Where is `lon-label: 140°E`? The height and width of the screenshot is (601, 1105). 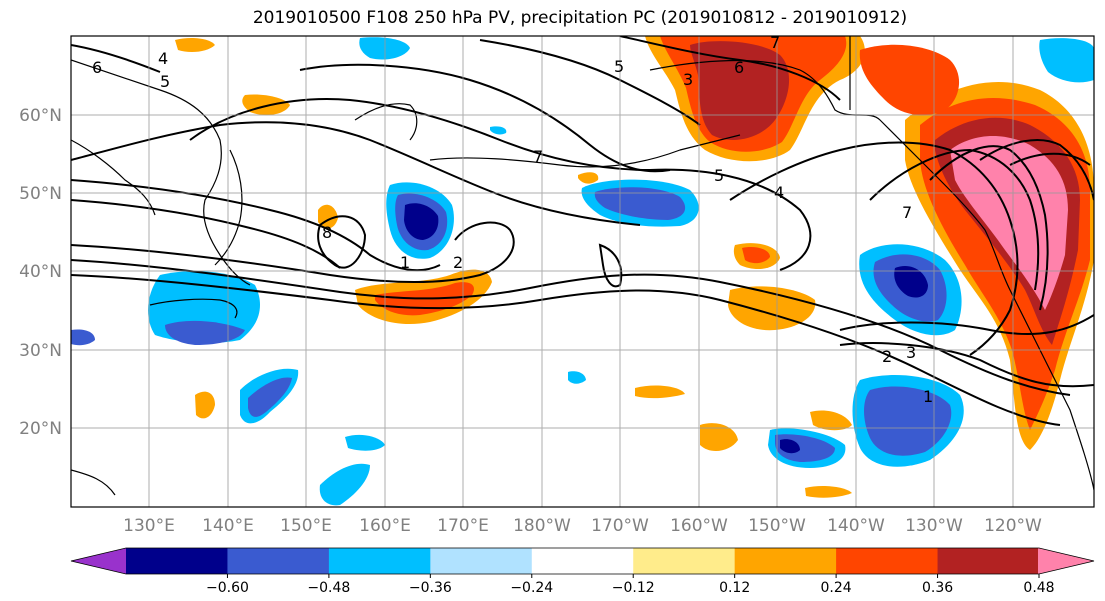
lon-label: 140°E is located at coordinates (228, 526).